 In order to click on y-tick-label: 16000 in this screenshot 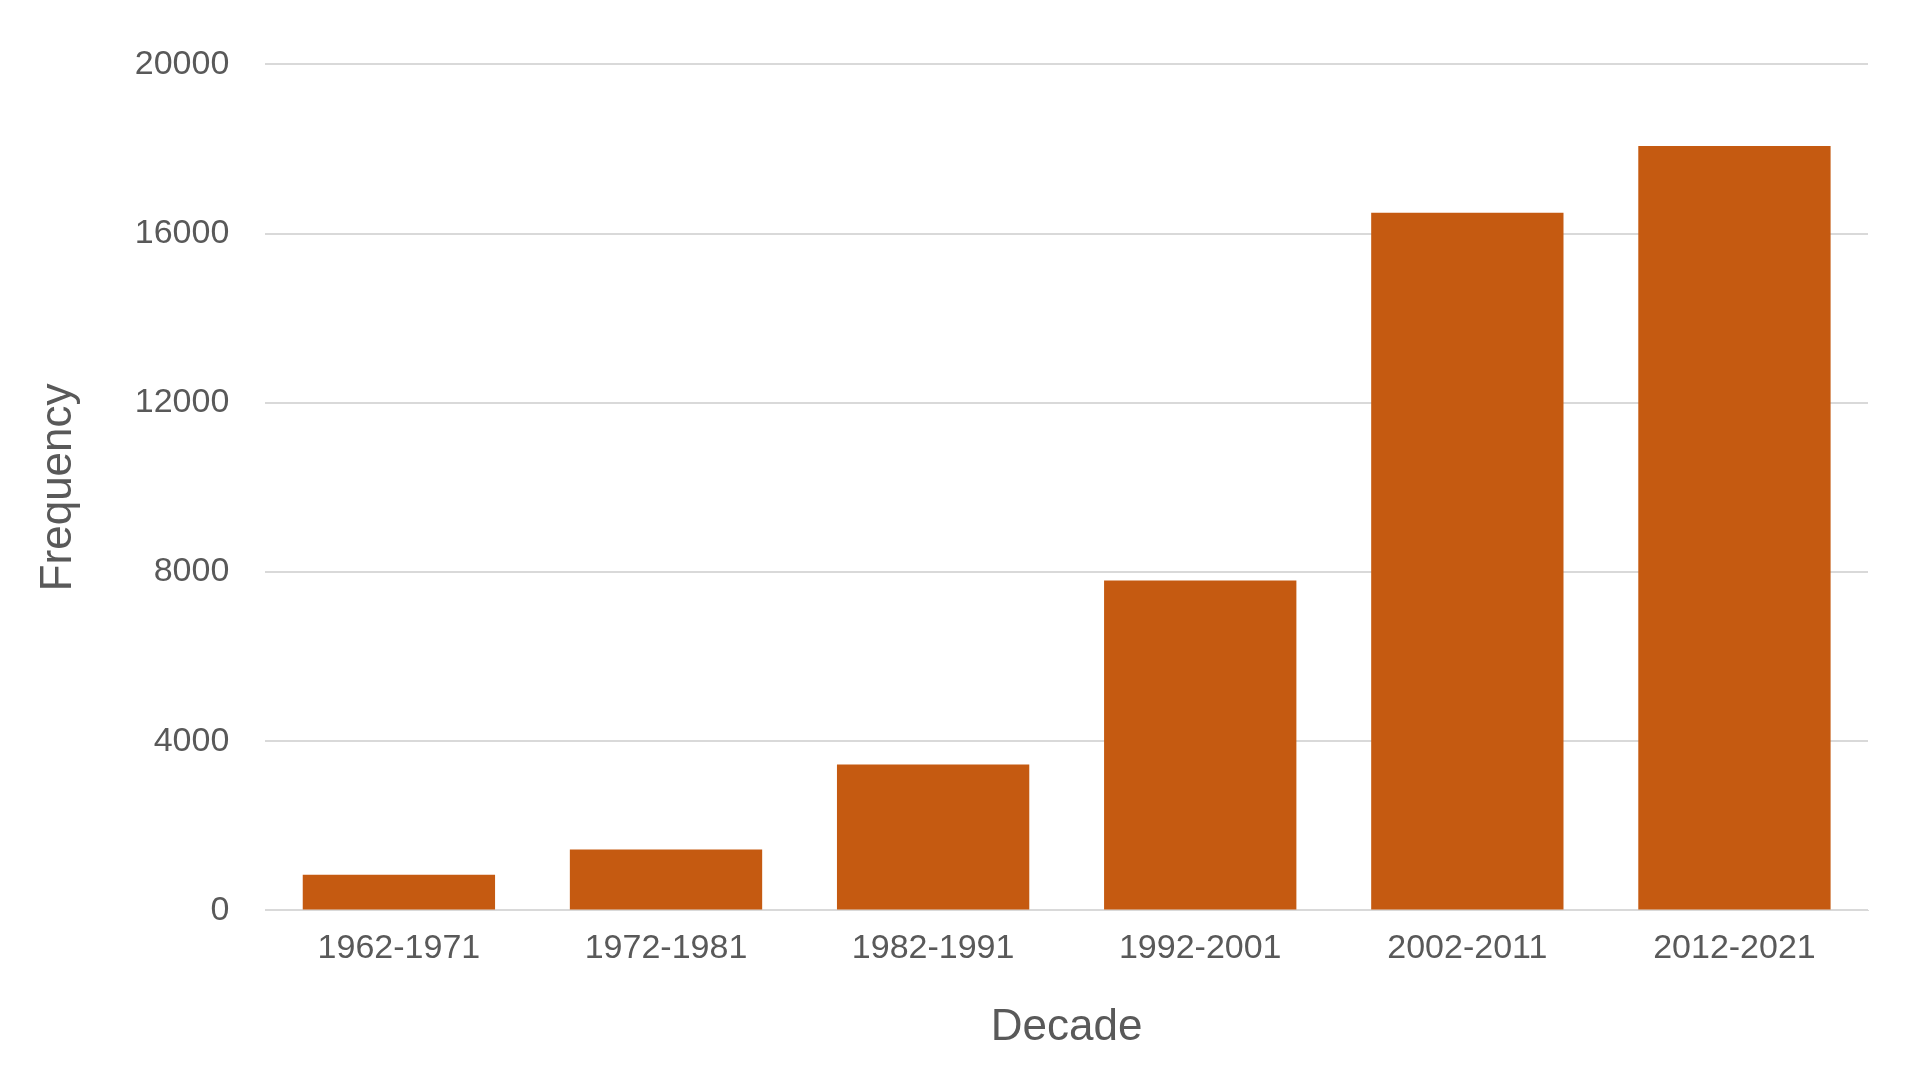, I will do `click(182, 230)`.